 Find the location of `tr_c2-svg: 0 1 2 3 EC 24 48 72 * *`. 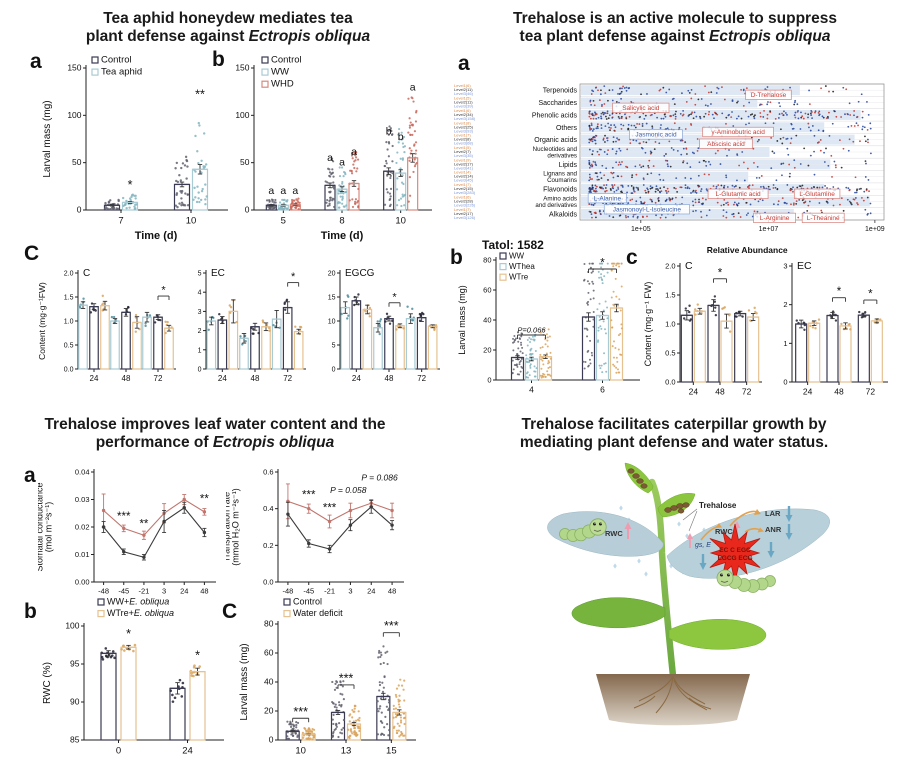

tr_c2-svg: 0 1 2 3 EC 24 48 72 * * is located at coordinates (835, 328).